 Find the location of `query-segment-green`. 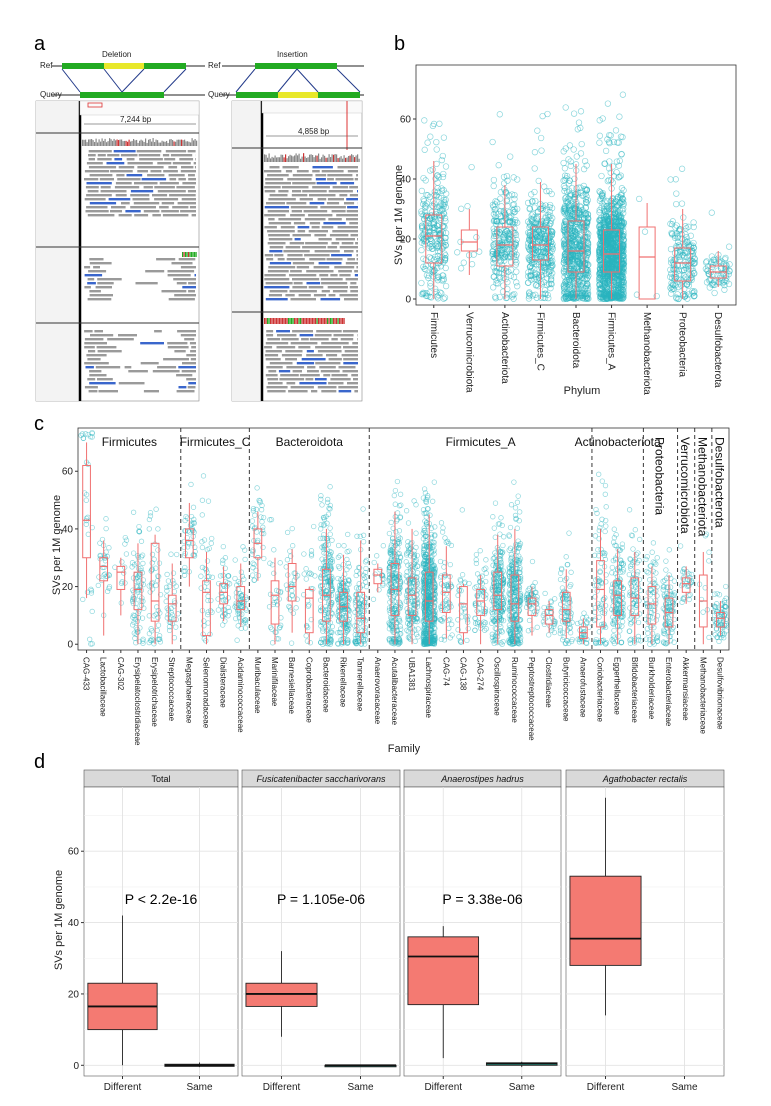

query-segment-green is located at coordinates (143, 95).